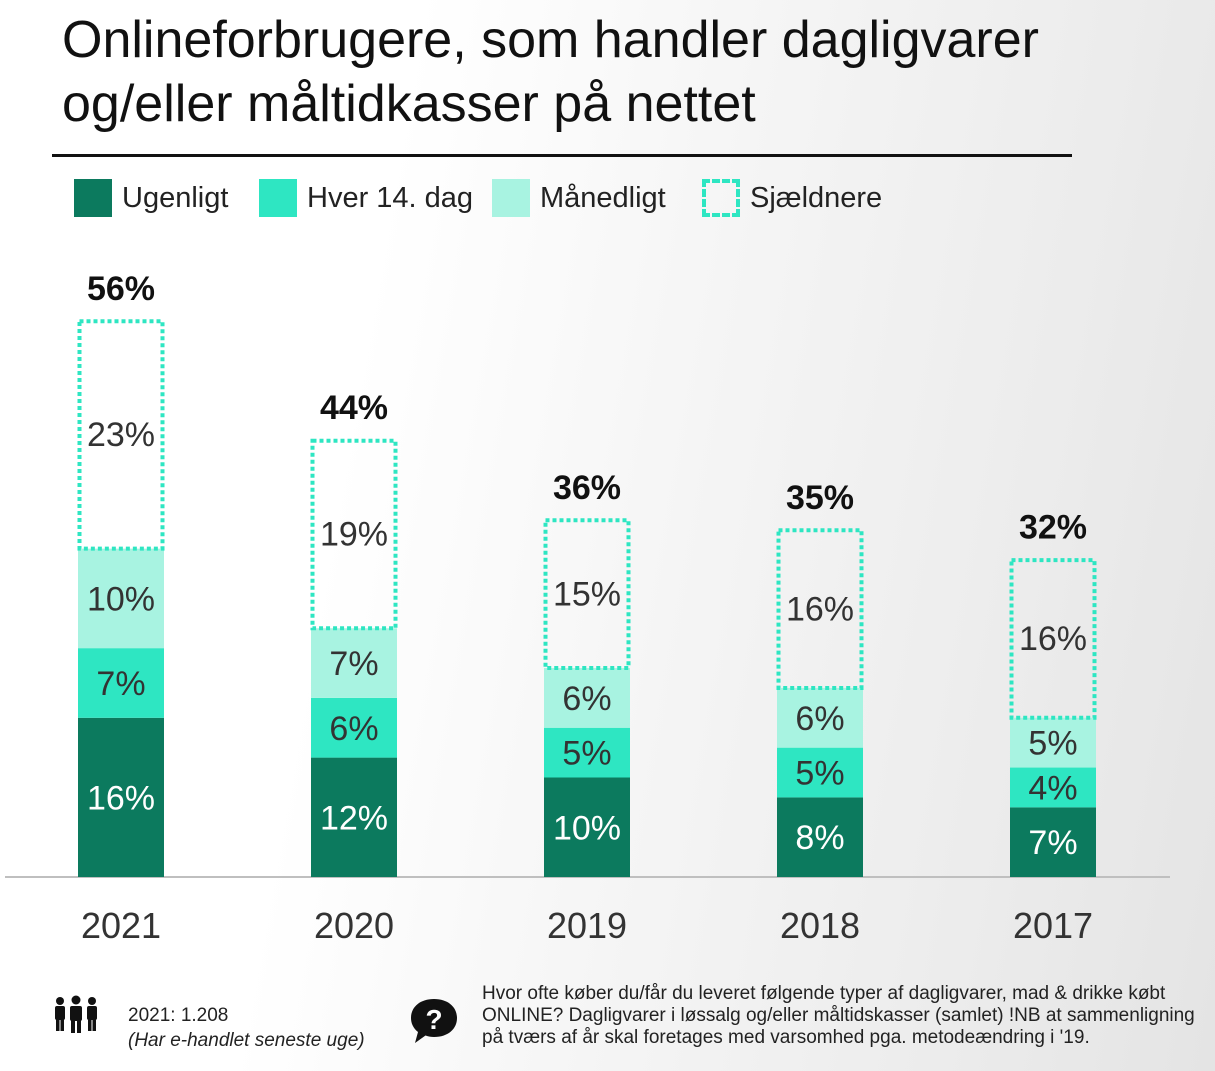  What do you see at coordinates (390, 197) in the screenshot?
I see `legend-label-hver-14-dag: Hver 14. dag` at bounding box center [390, 197].